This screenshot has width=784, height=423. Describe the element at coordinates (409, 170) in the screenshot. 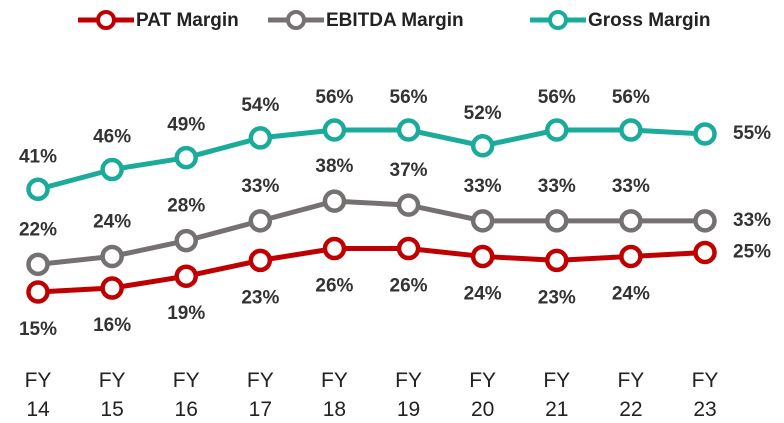

I see `data-label: 37%` at that location.